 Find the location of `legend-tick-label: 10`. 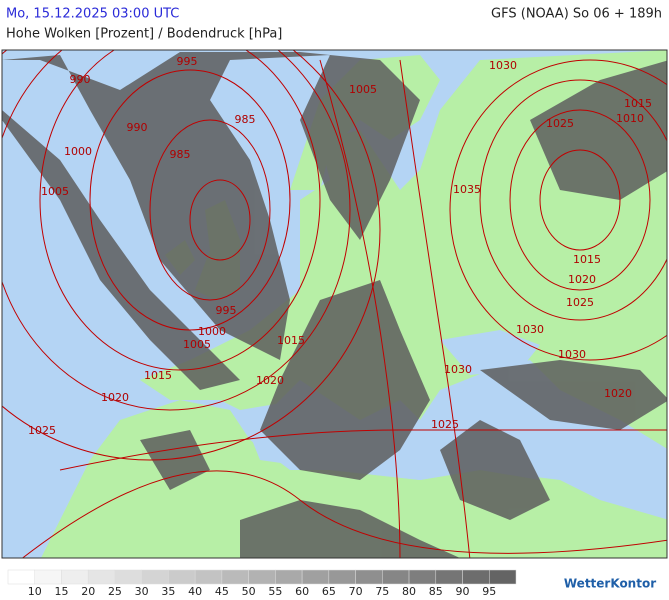

legend-tick-label: 10 is located at coordinates (35, 591).